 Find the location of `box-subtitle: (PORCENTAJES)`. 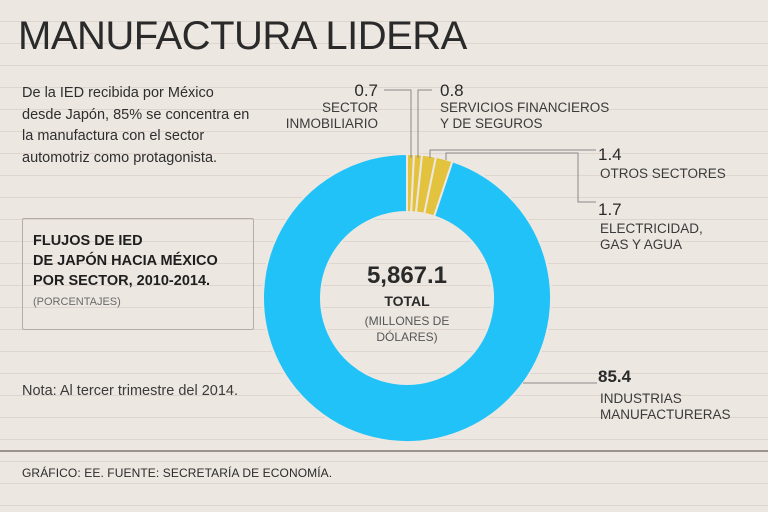

box-subtitle: (PORCENTAJES) is located at coordinates (77, 302).